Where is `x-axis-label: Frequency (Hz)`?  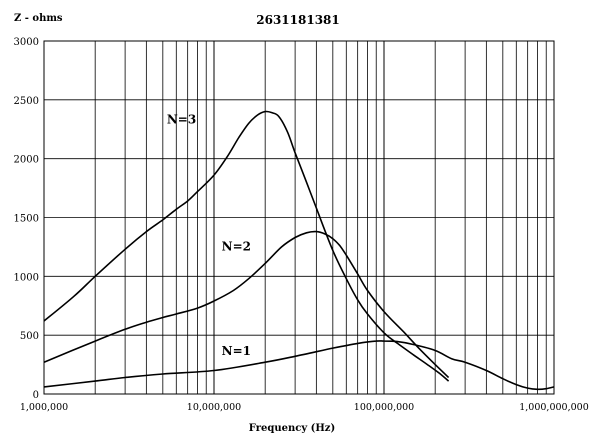 x-axis-label: Frequency (Hz) is located at coordinates (292, 428).